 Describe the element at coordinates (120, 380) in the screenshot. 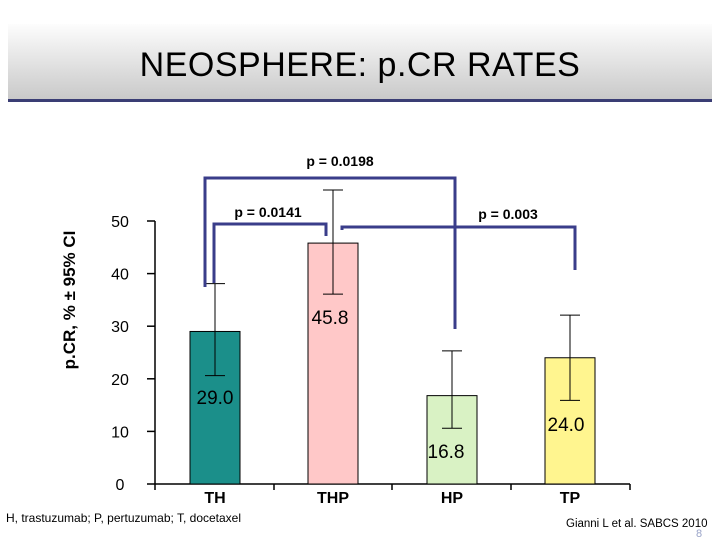

I see `y-tick-label: 20` at that location.